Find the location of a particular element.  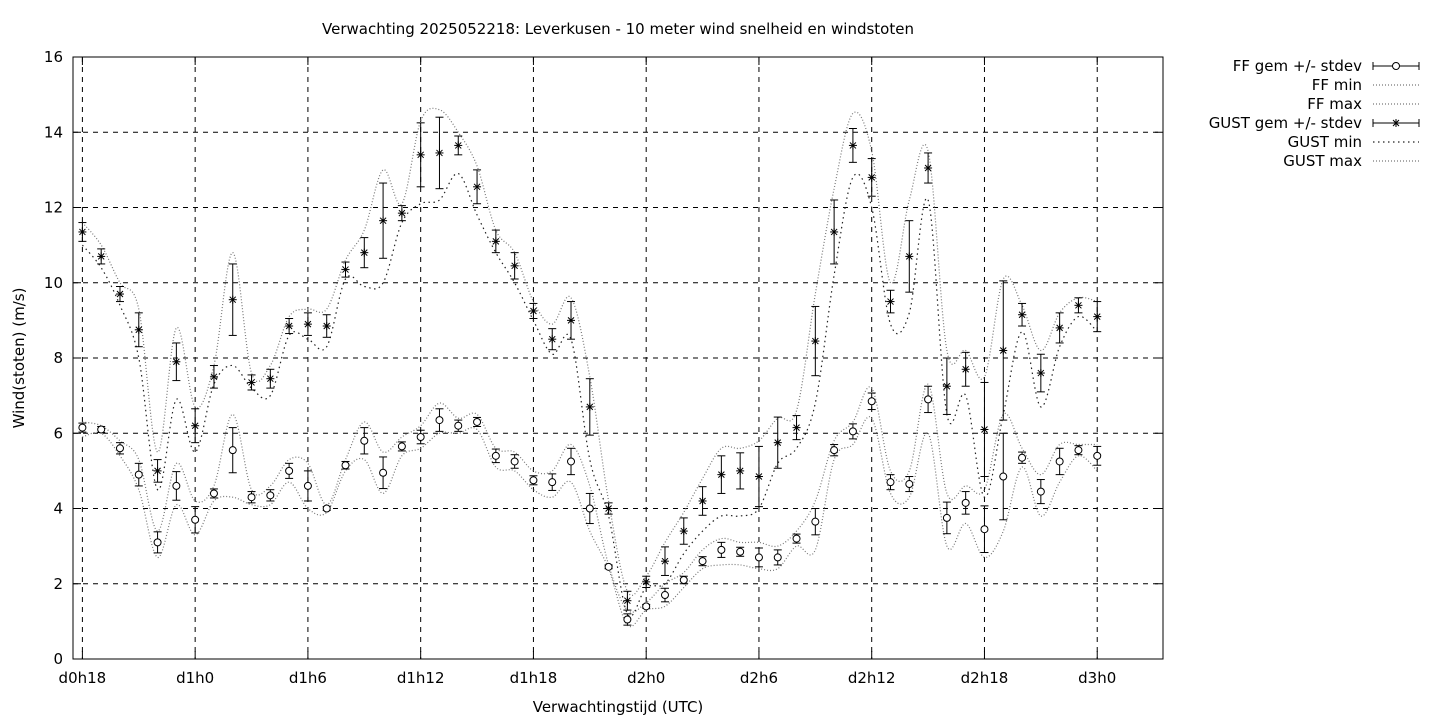

y-tick-label: 10 is located at coordinates (53, 283).